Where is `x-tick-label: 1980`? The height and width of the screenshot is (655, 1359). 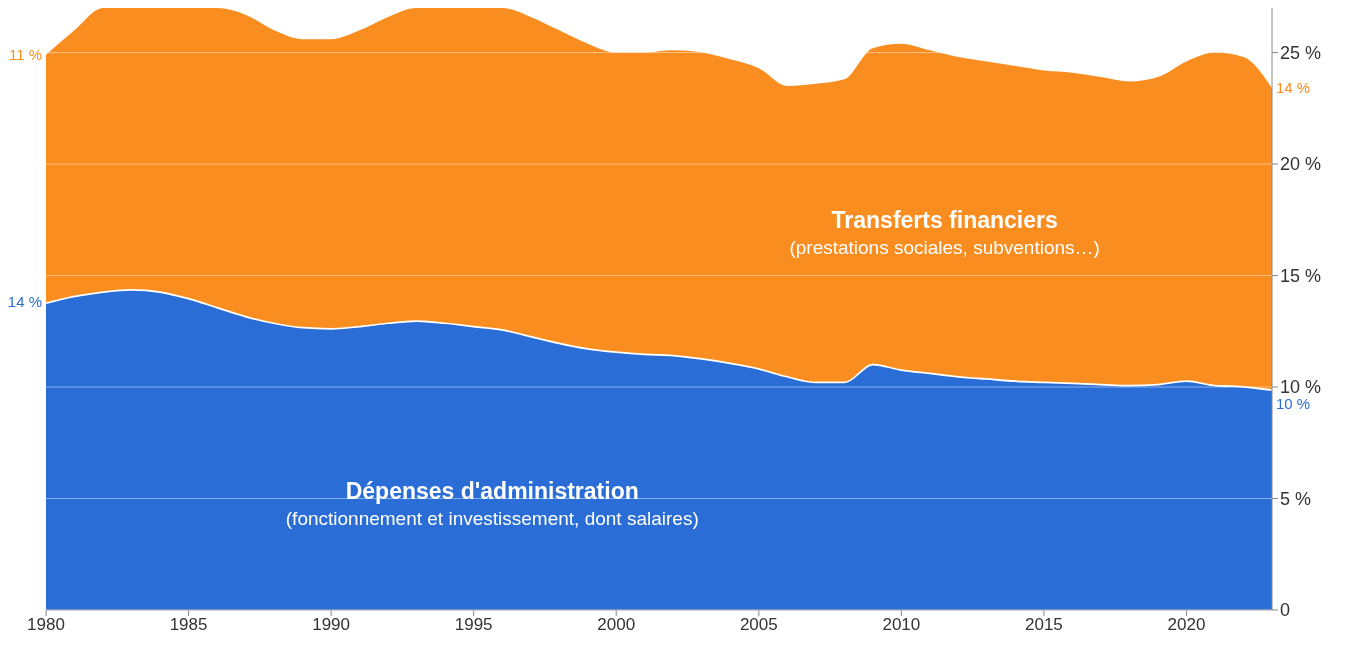 x-tick-label: 1980 is located at coordinates (46, 625).